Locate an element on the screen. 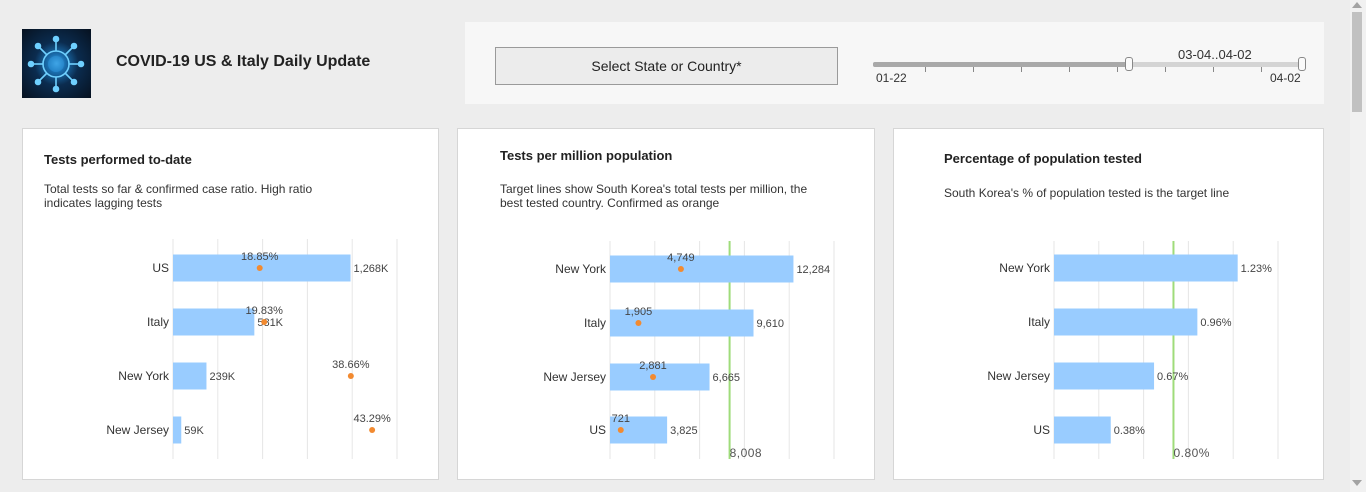  bar-value-label: 239K is located at coordinates (222, 377).